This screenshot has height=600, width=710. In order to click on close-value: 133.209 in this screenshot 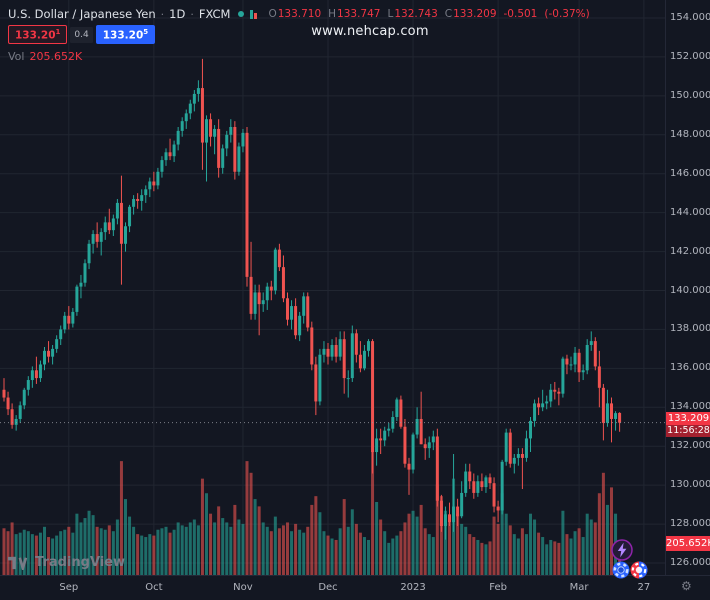, I will do `click(475, 14)`.